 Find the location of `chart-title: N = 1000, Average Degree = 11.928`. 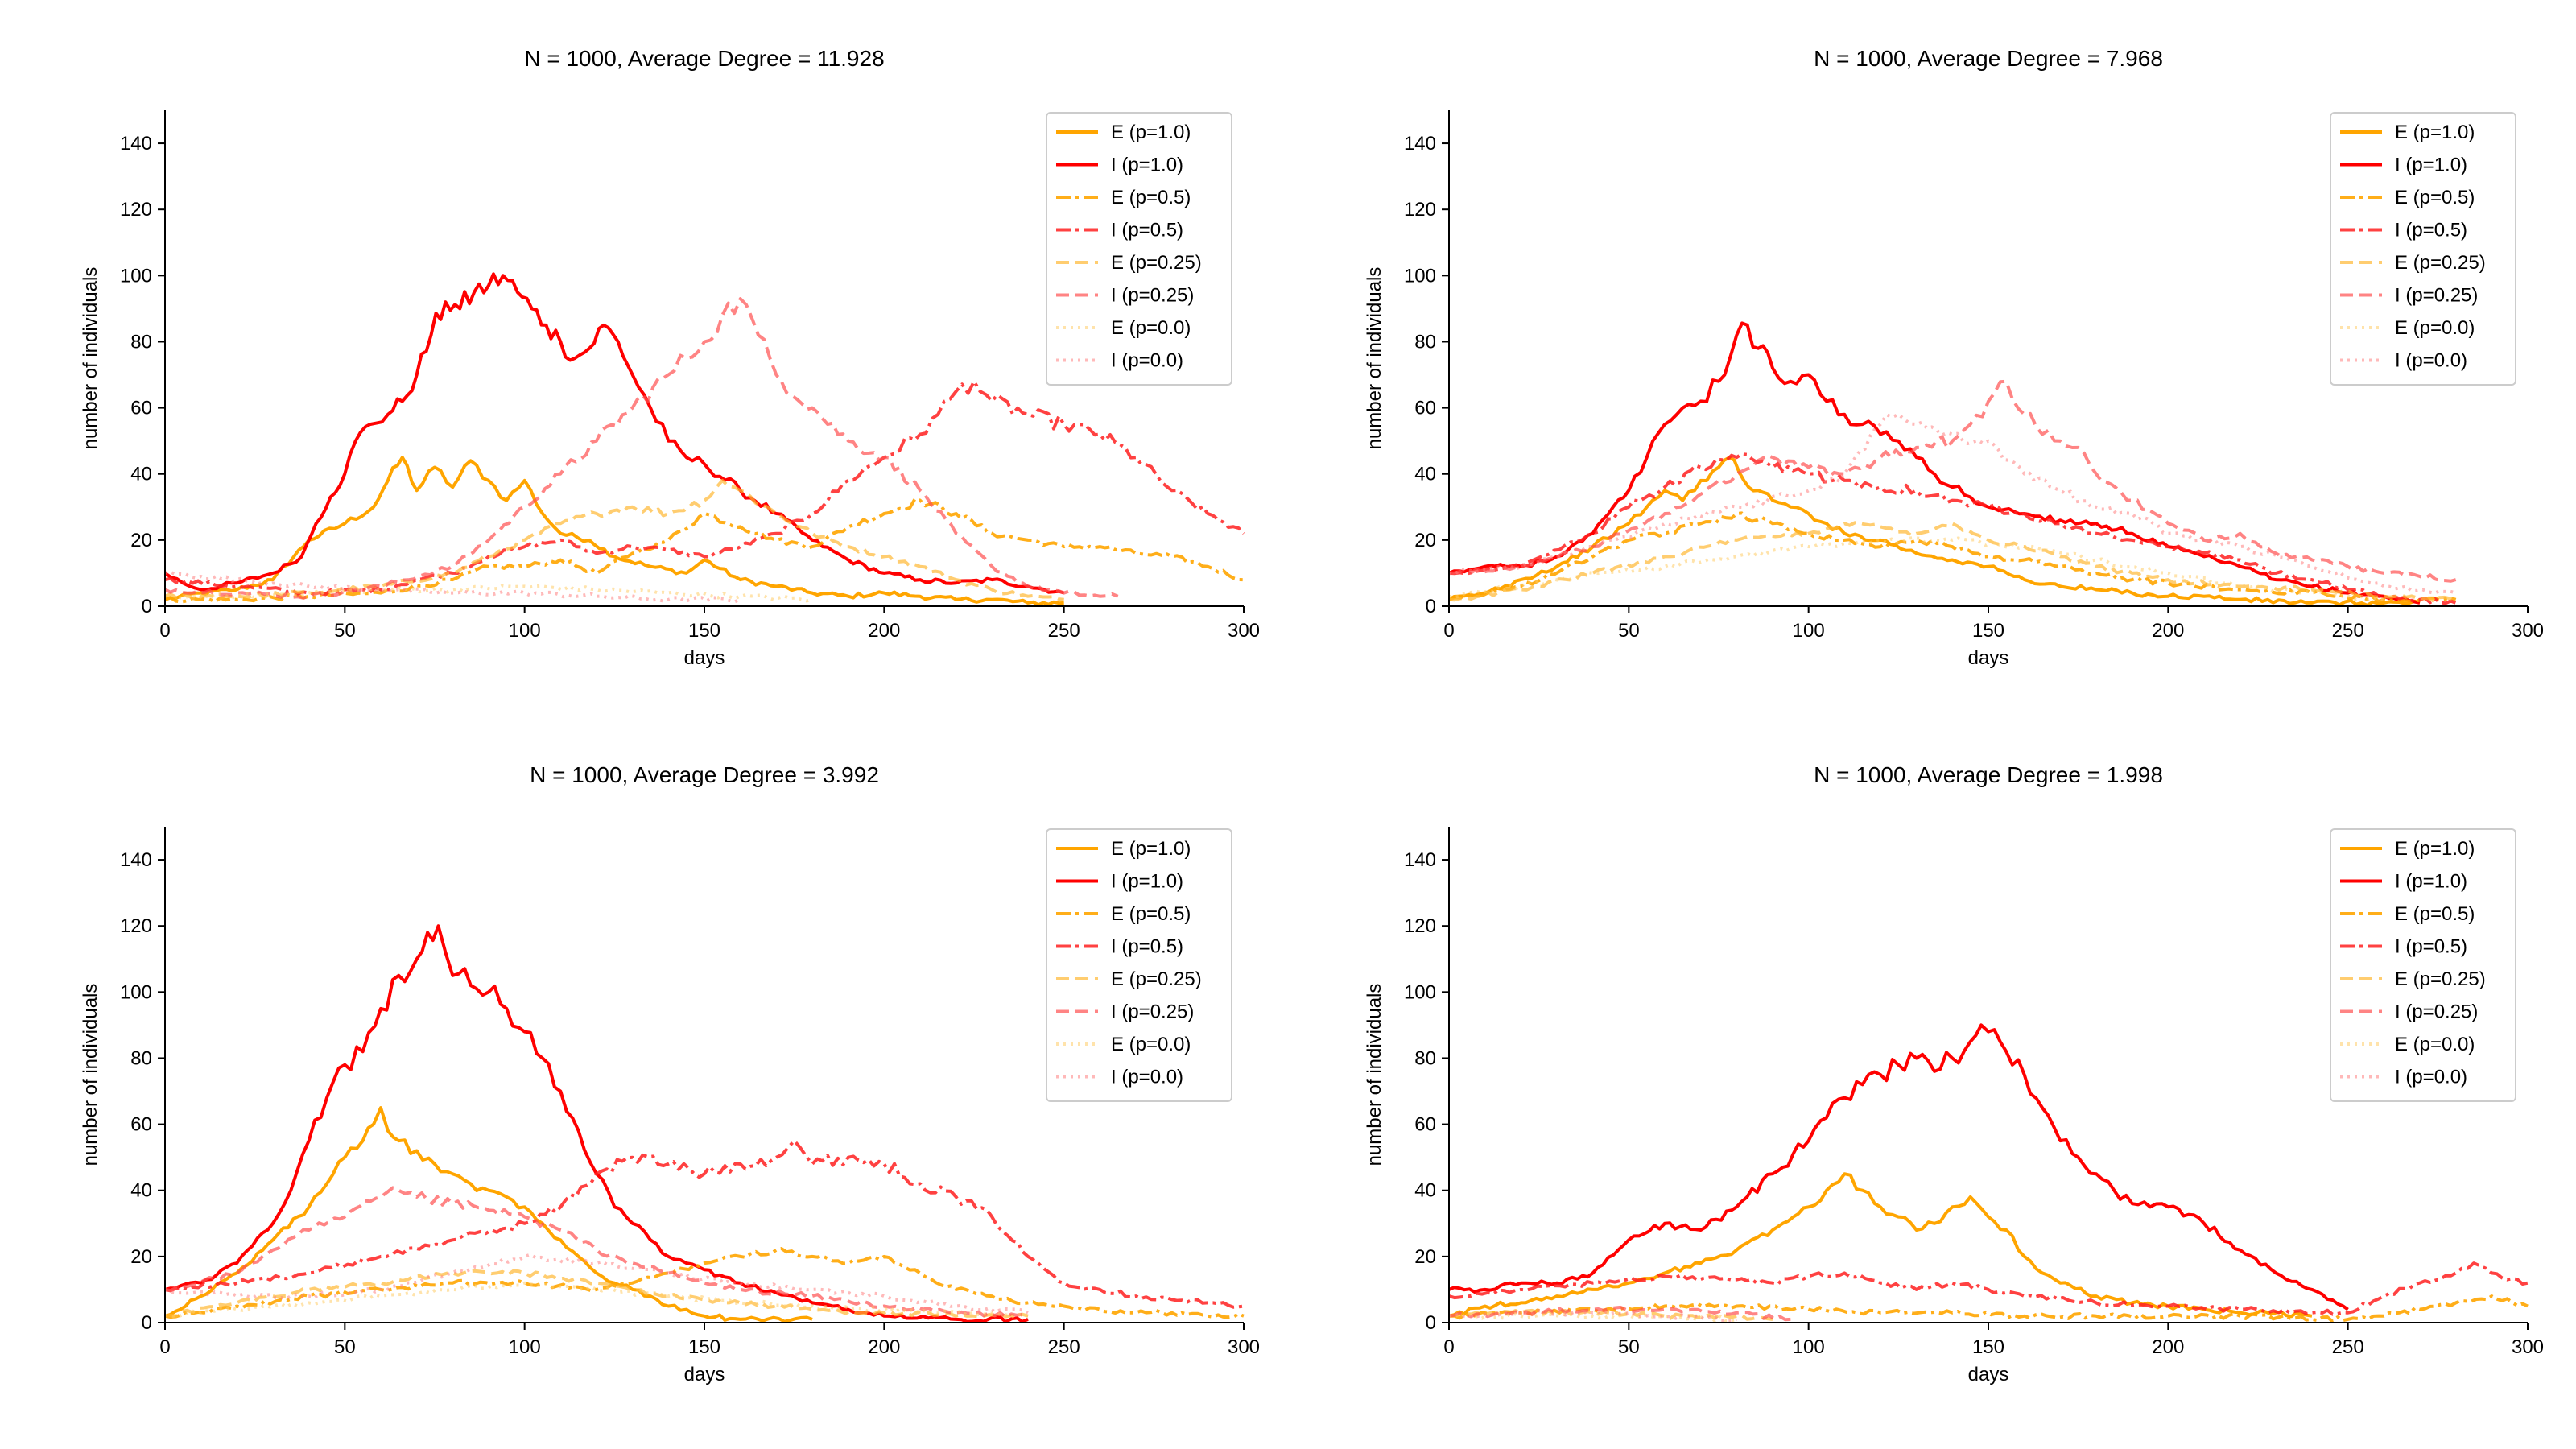

chart-title: N = 1000, Average Degree = 11.928 is located at coordinates (704, 58).